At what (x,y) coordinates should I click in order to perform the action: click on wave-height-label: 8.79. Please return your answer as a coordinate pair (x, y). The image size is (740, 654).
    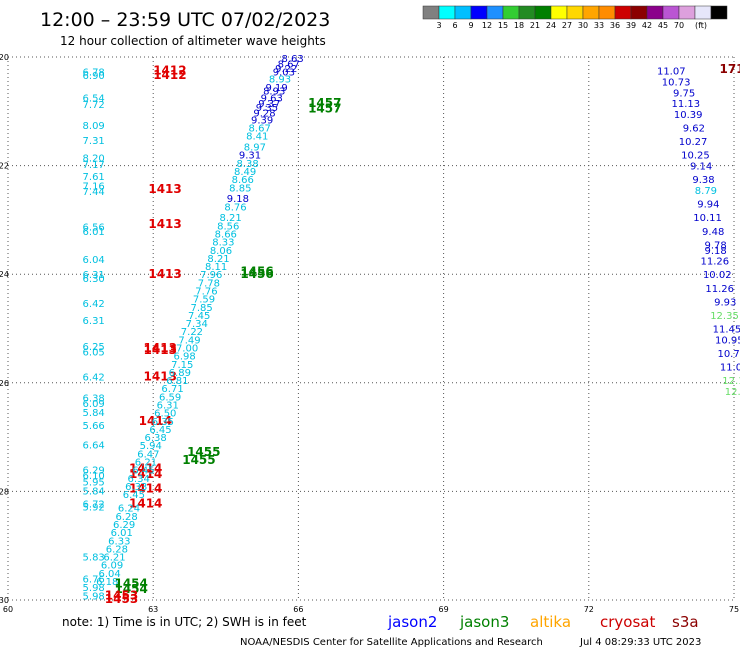
    Looking at the image, I should click on (706, 191).